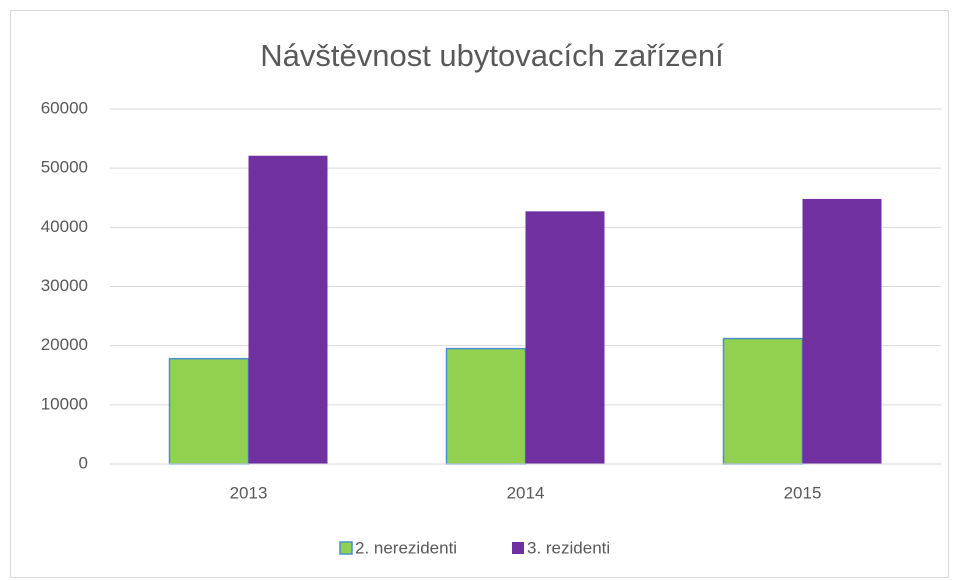 The image size is (959, 581). Describe the element at coordinates (64, 226) in the screenshot. I see `y-tick-label: 40000` at that location.